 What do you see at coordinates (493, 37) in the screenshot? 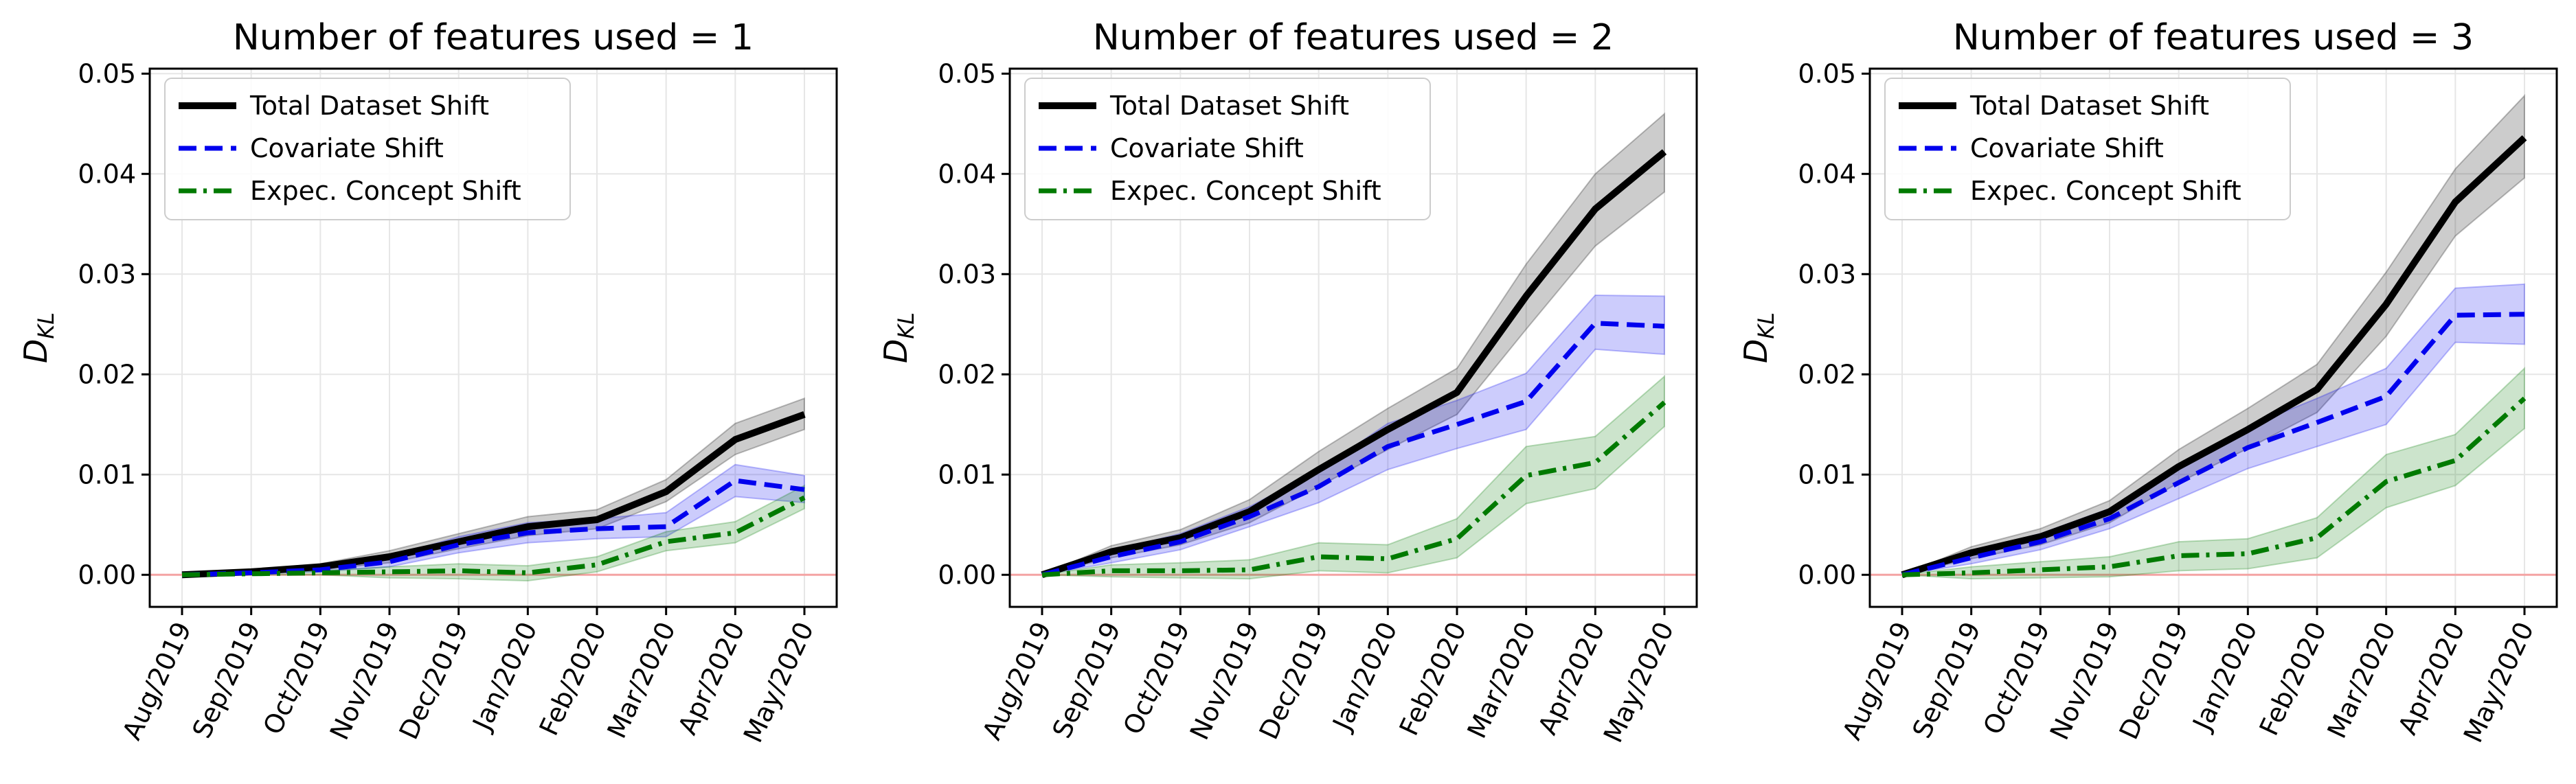
I see `chart-title: Number of features used = 1` at bounding box center [493, 37].